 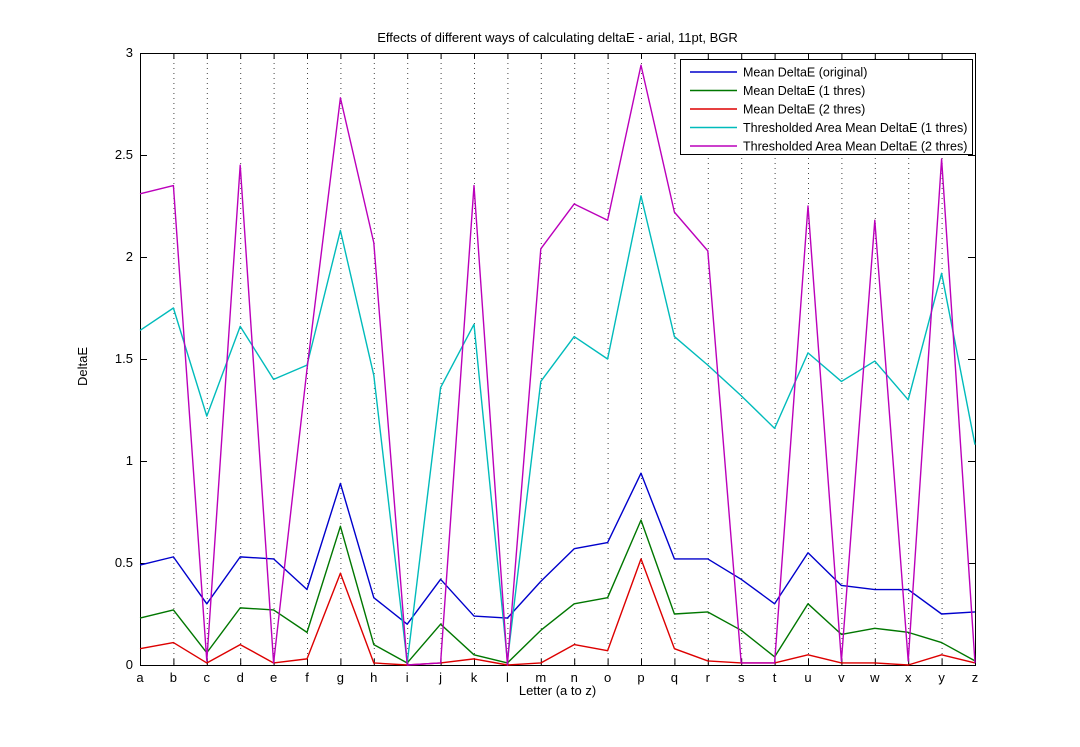 What do you see at coordinates (807, 677) in the screenshot?
I see `x-tick-label: u` at bounding box center [807, 677].